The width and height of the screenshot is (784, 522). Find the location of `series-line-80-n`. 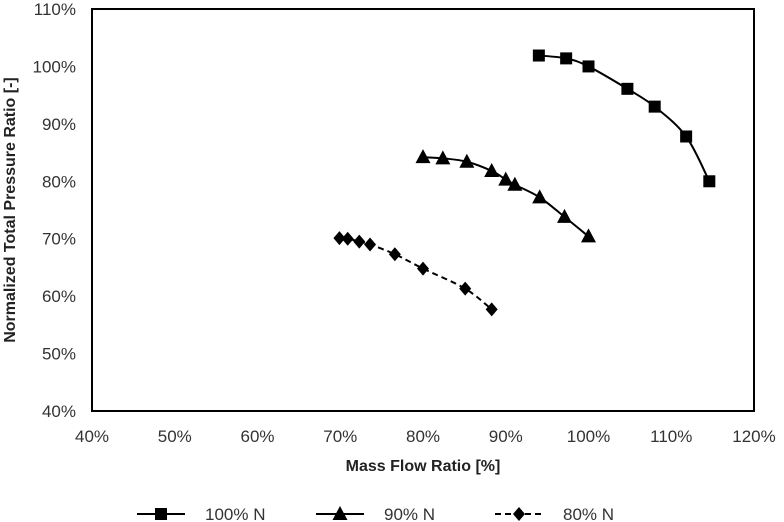

series-line-80-n is located at coordinates (416, 274).